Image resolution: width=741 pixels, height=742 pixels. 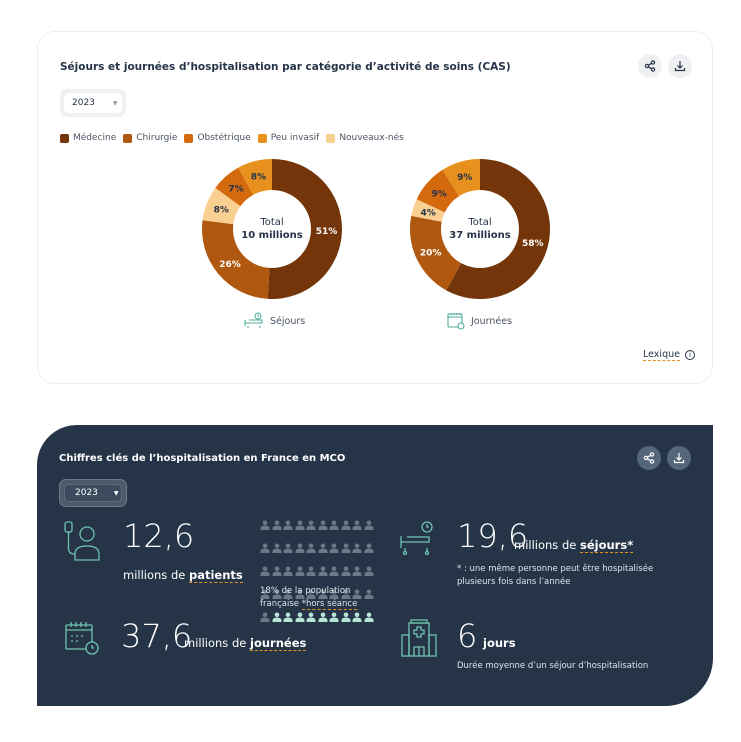 I want to click on center-value: 10 millions, so click(x=272, y=235).